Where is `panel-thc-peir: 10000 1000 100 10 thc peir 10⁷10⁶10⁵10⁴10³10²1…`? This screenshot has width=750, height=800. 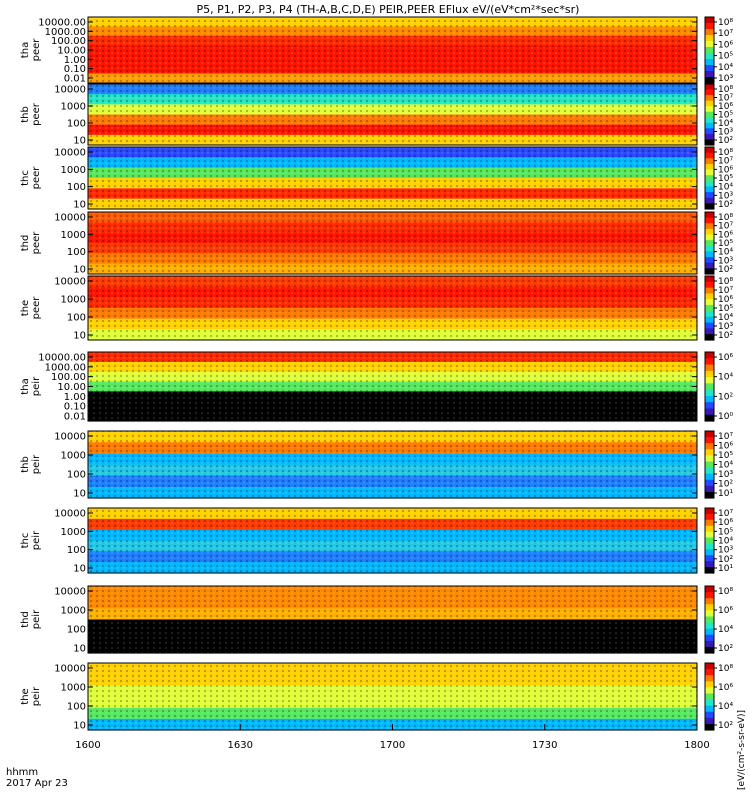 panel-thc-peir: 10000 1000 100 10 thc peir 10⁷10⁶10⁵10⁴10³10²1… is located at coordinates (376, 541).